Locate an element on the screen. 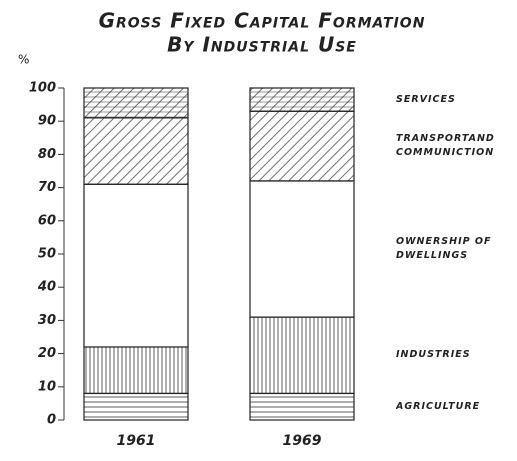  y-tick-label: 90 is located at coordinates (47, 121).